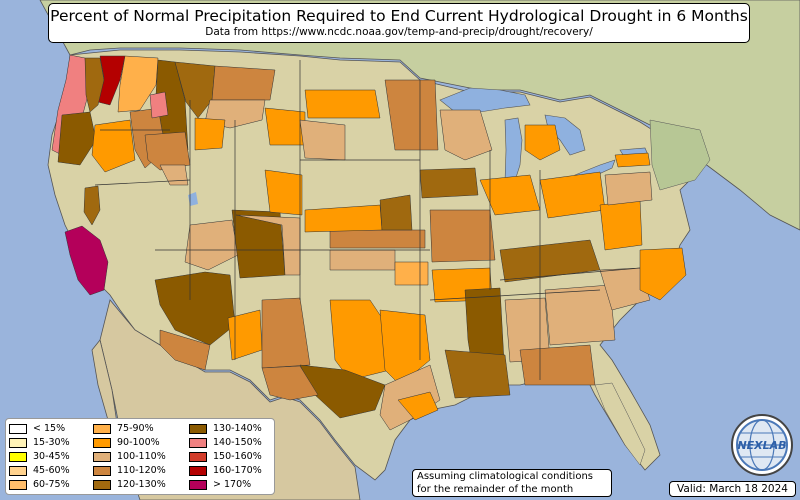 Image resolution: width=800 pixels, height=500 pixels. I want to click on legend-item: 110-120%, so click(141, 471).